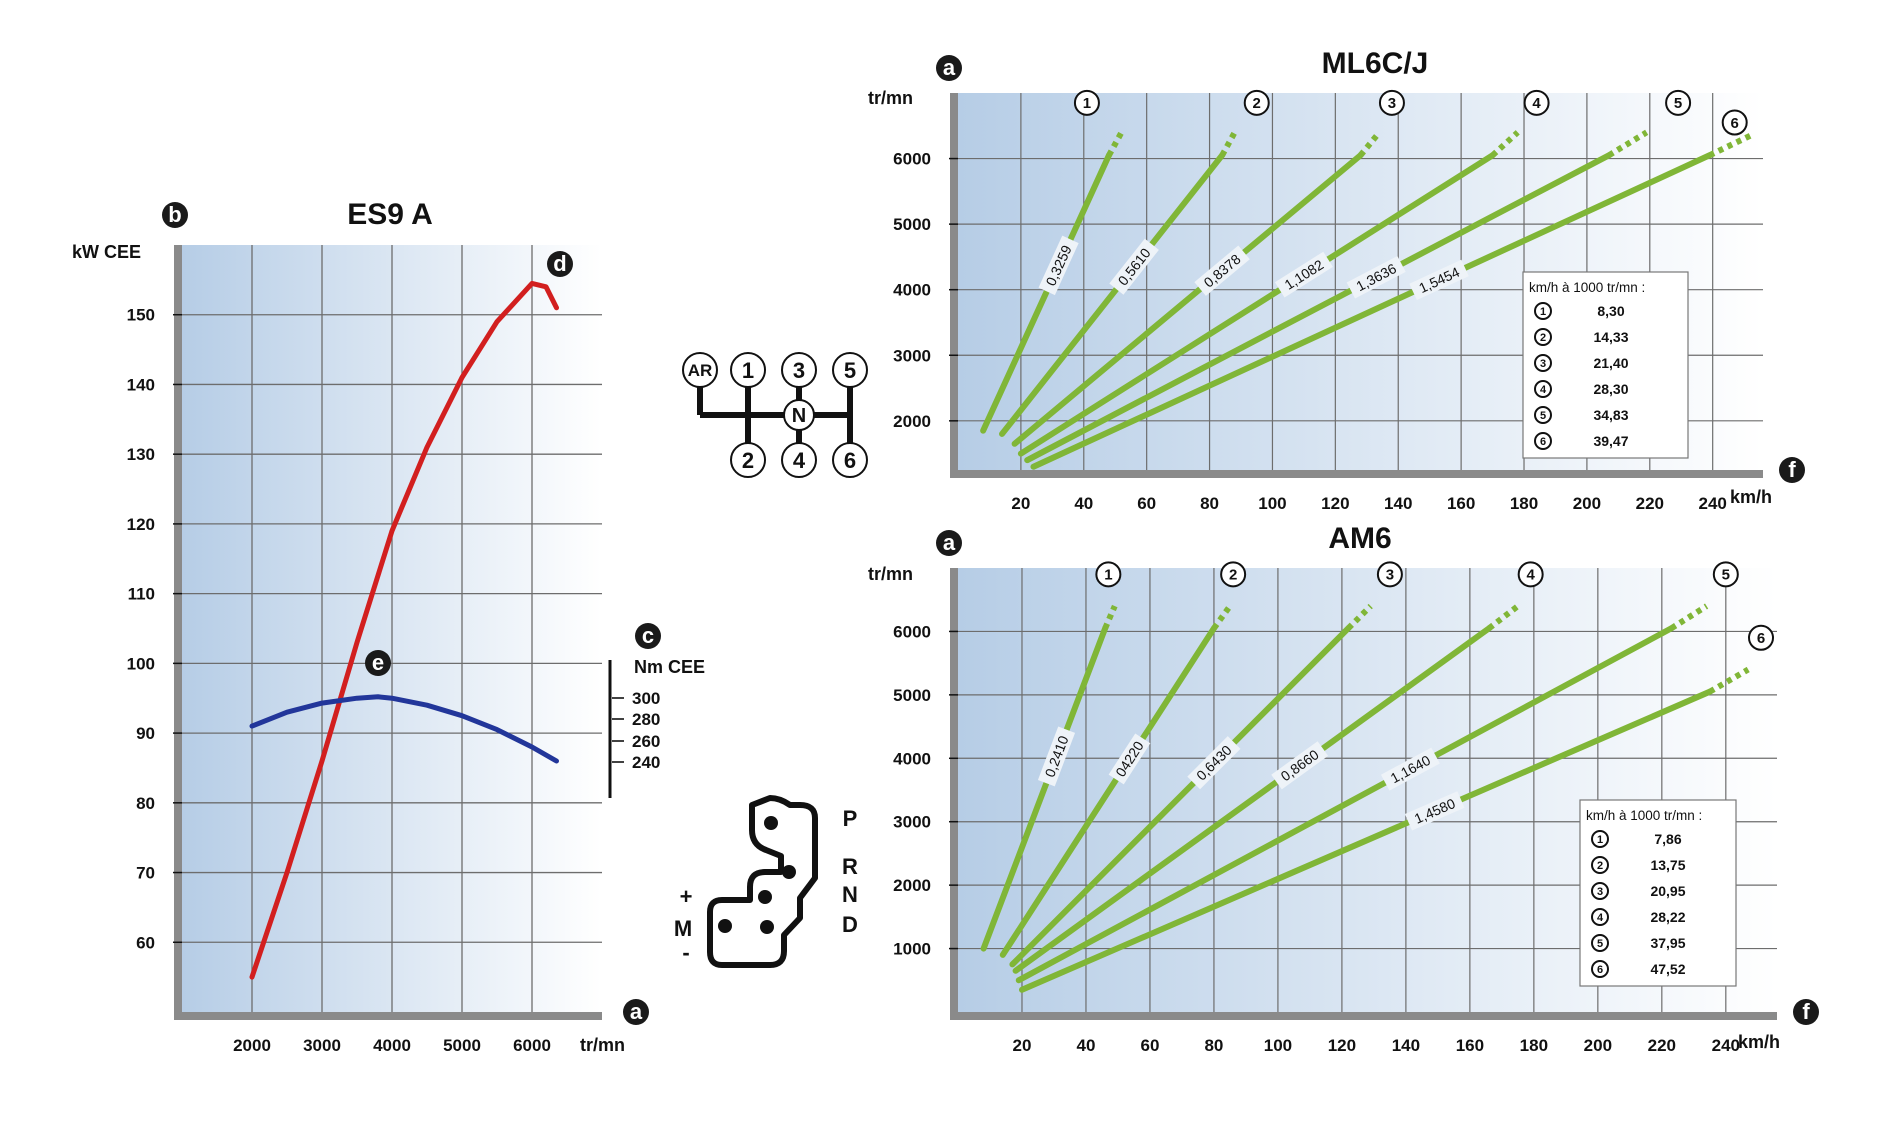 The image size is (1880, 1128). I want to click on y-tick-label: 2000, so click(912, 421).